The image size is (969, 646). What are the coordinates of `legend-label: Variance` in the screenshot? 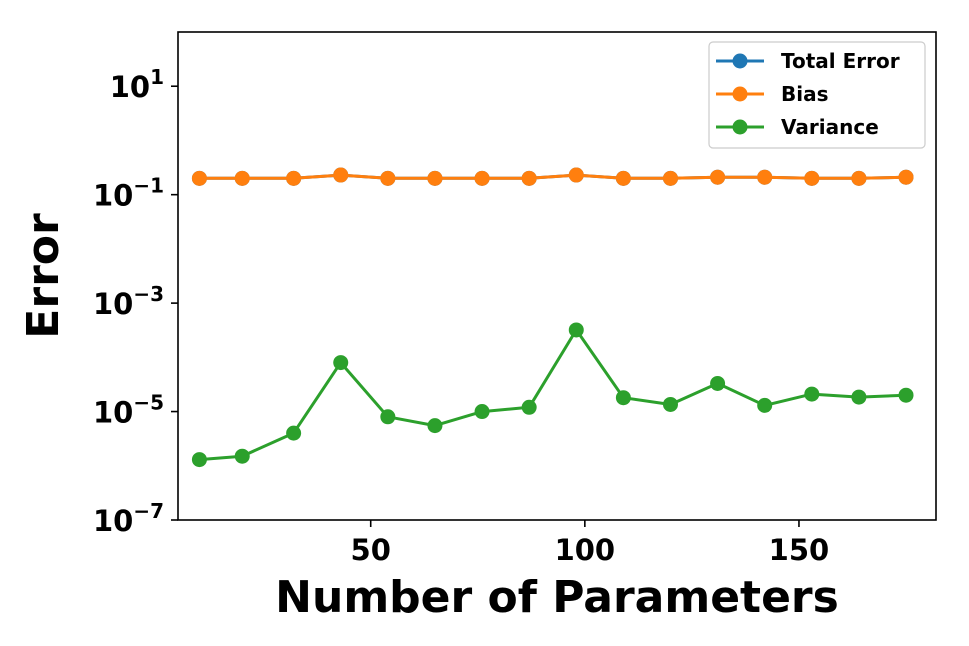 It's located at (830, 127).